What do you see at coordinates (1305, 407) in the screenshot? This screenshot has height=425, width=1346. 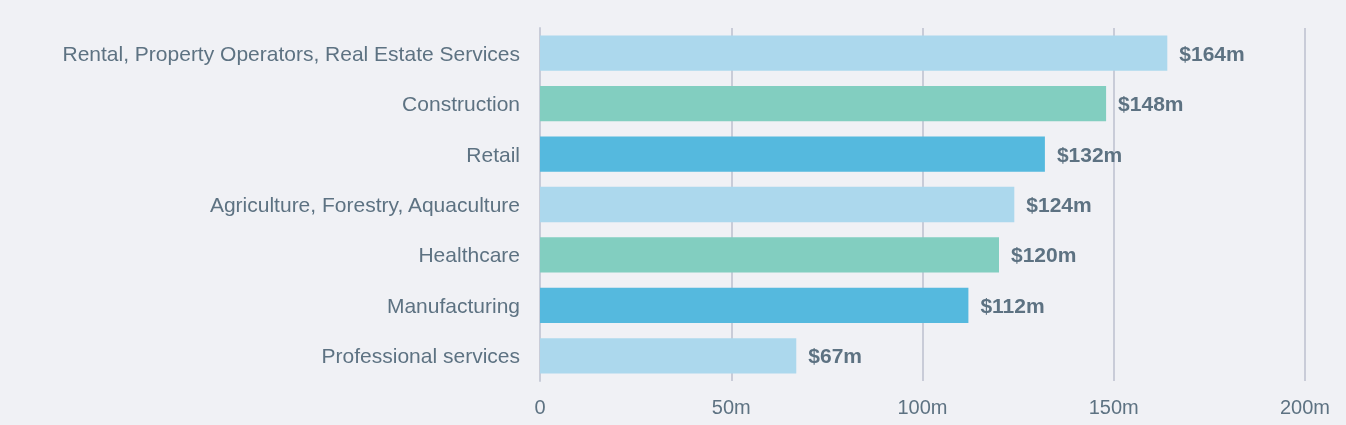 I see `x-tick-label: 200m` at bounding box center [1305, 407].